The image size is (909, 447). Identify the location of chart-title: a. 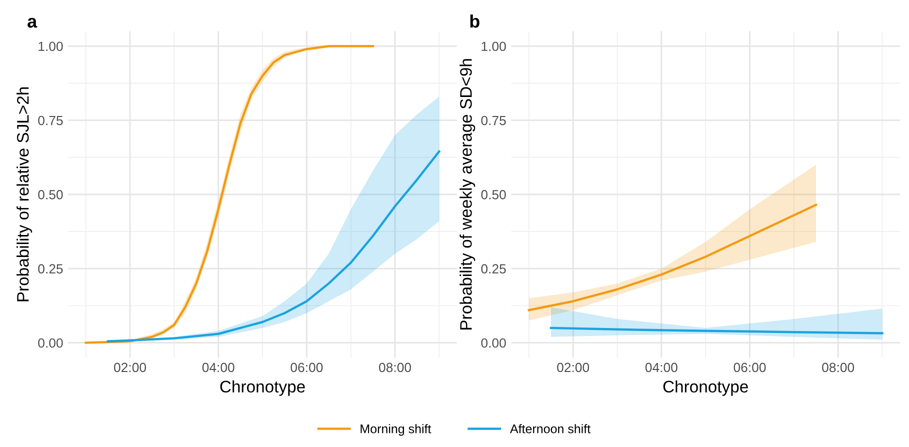
(33, 23).